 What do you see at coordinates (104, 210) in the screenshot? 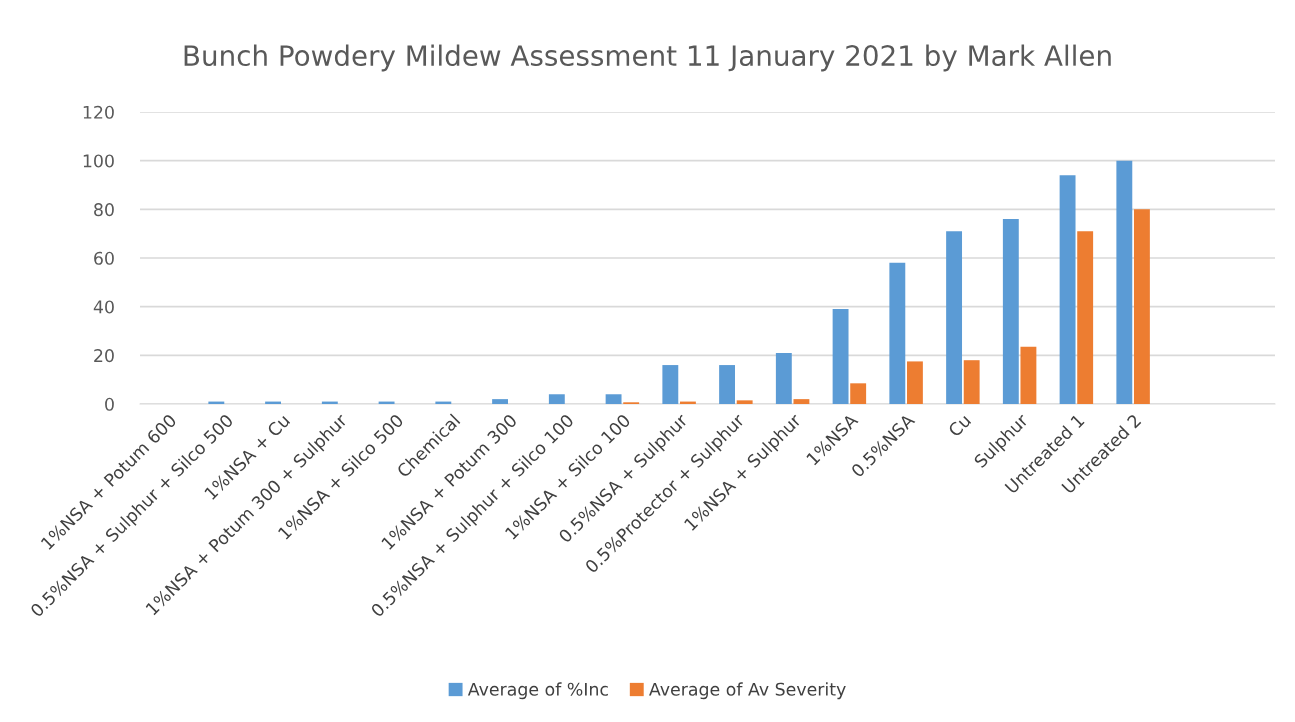
I see `y-tick-label: 80` at bounding box center [104, 210].